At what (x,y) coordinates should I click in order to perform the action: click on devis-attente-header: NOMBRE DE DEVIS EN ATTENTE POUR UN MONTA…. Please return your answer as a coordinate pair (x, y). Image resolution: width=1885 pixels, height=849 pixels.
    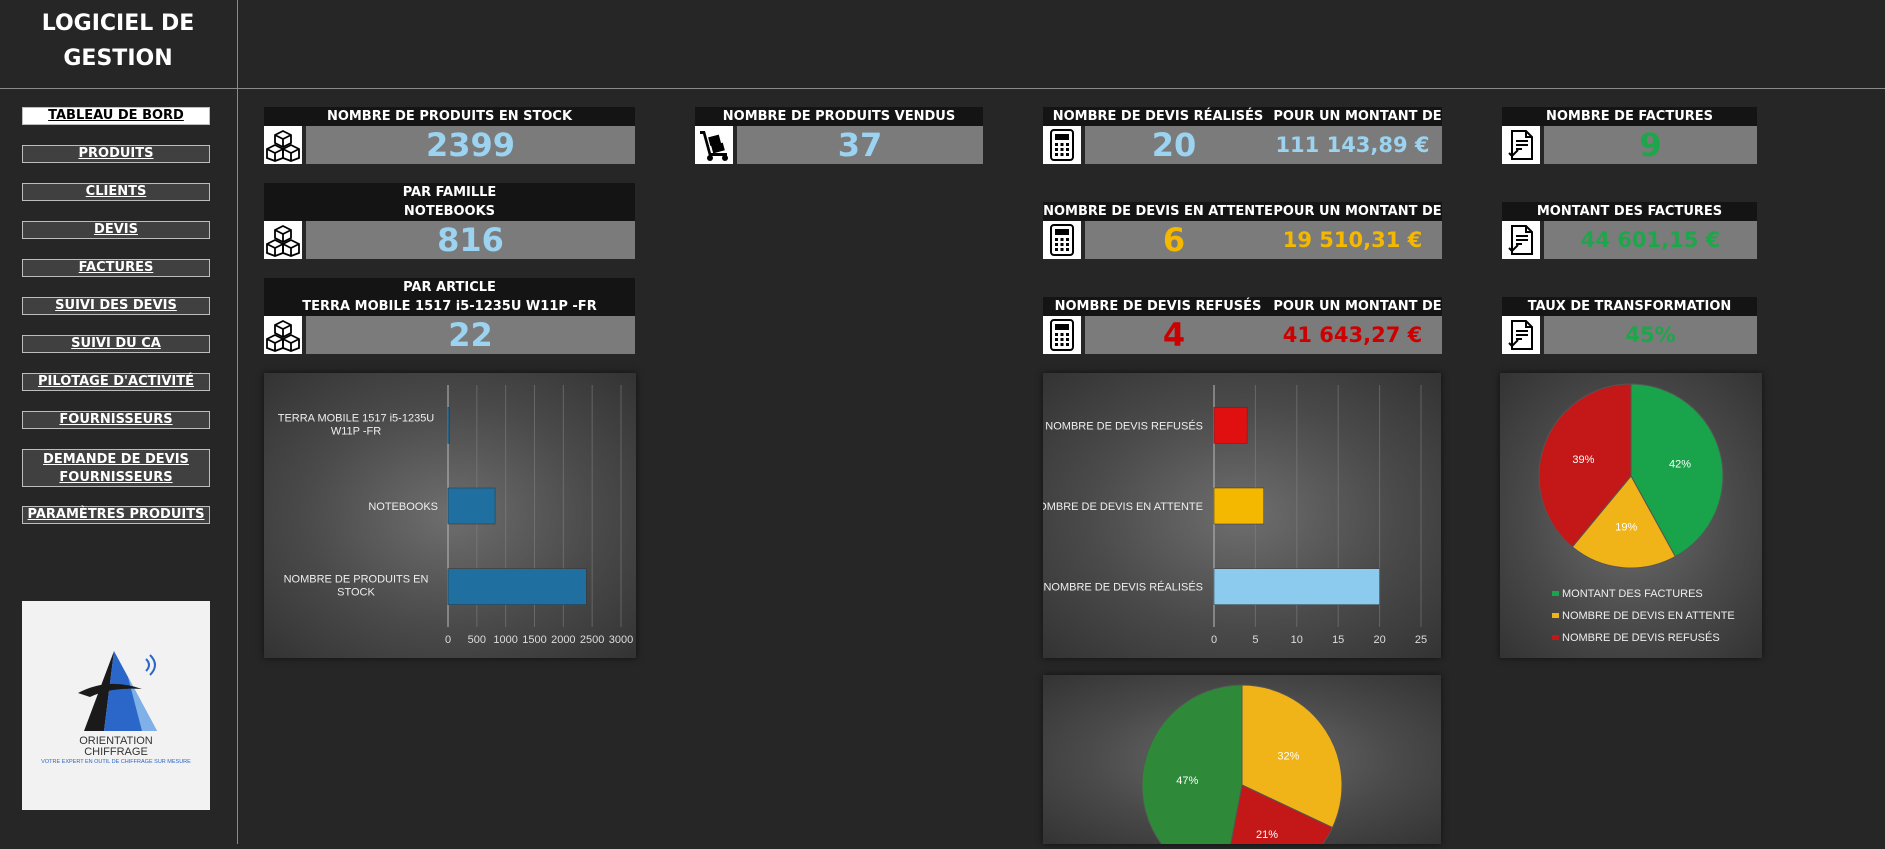
    Looking at the image, I should click on (1242, 211).